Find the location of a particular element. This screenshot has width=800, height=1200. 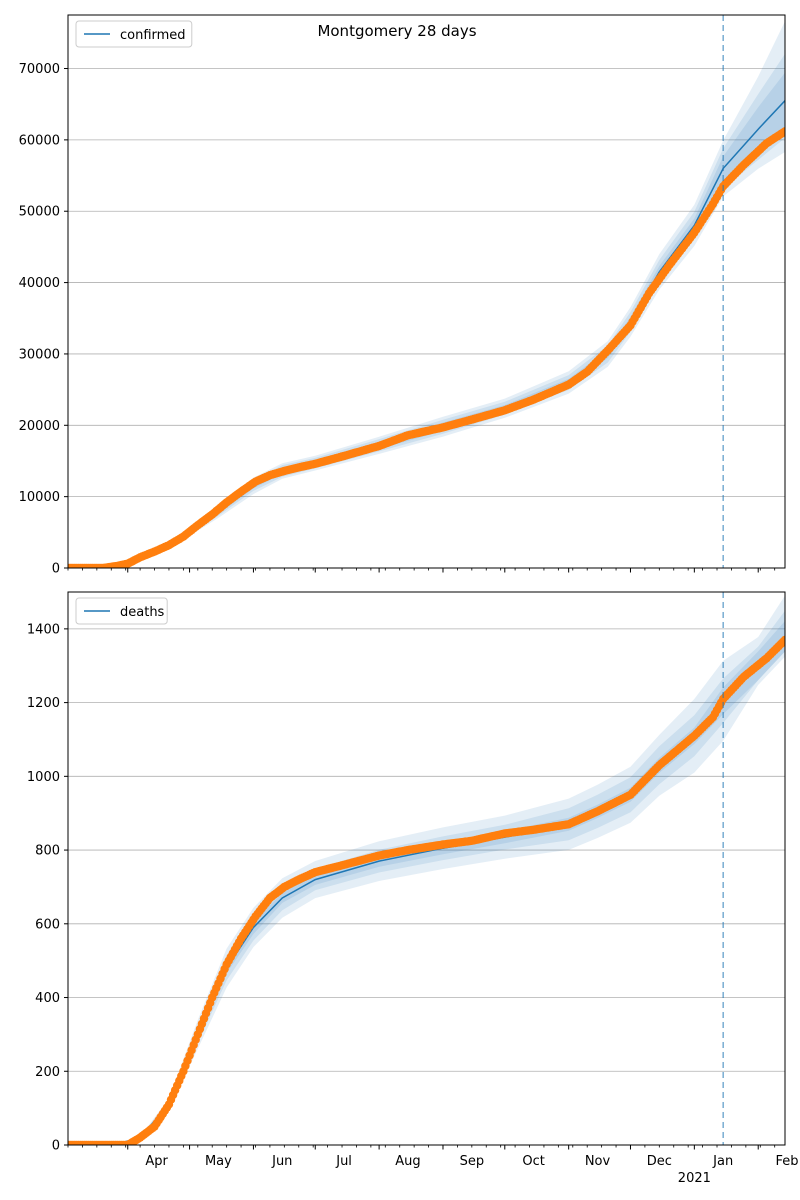

y-tick-label: 400 is located at coordinates (47, 998).